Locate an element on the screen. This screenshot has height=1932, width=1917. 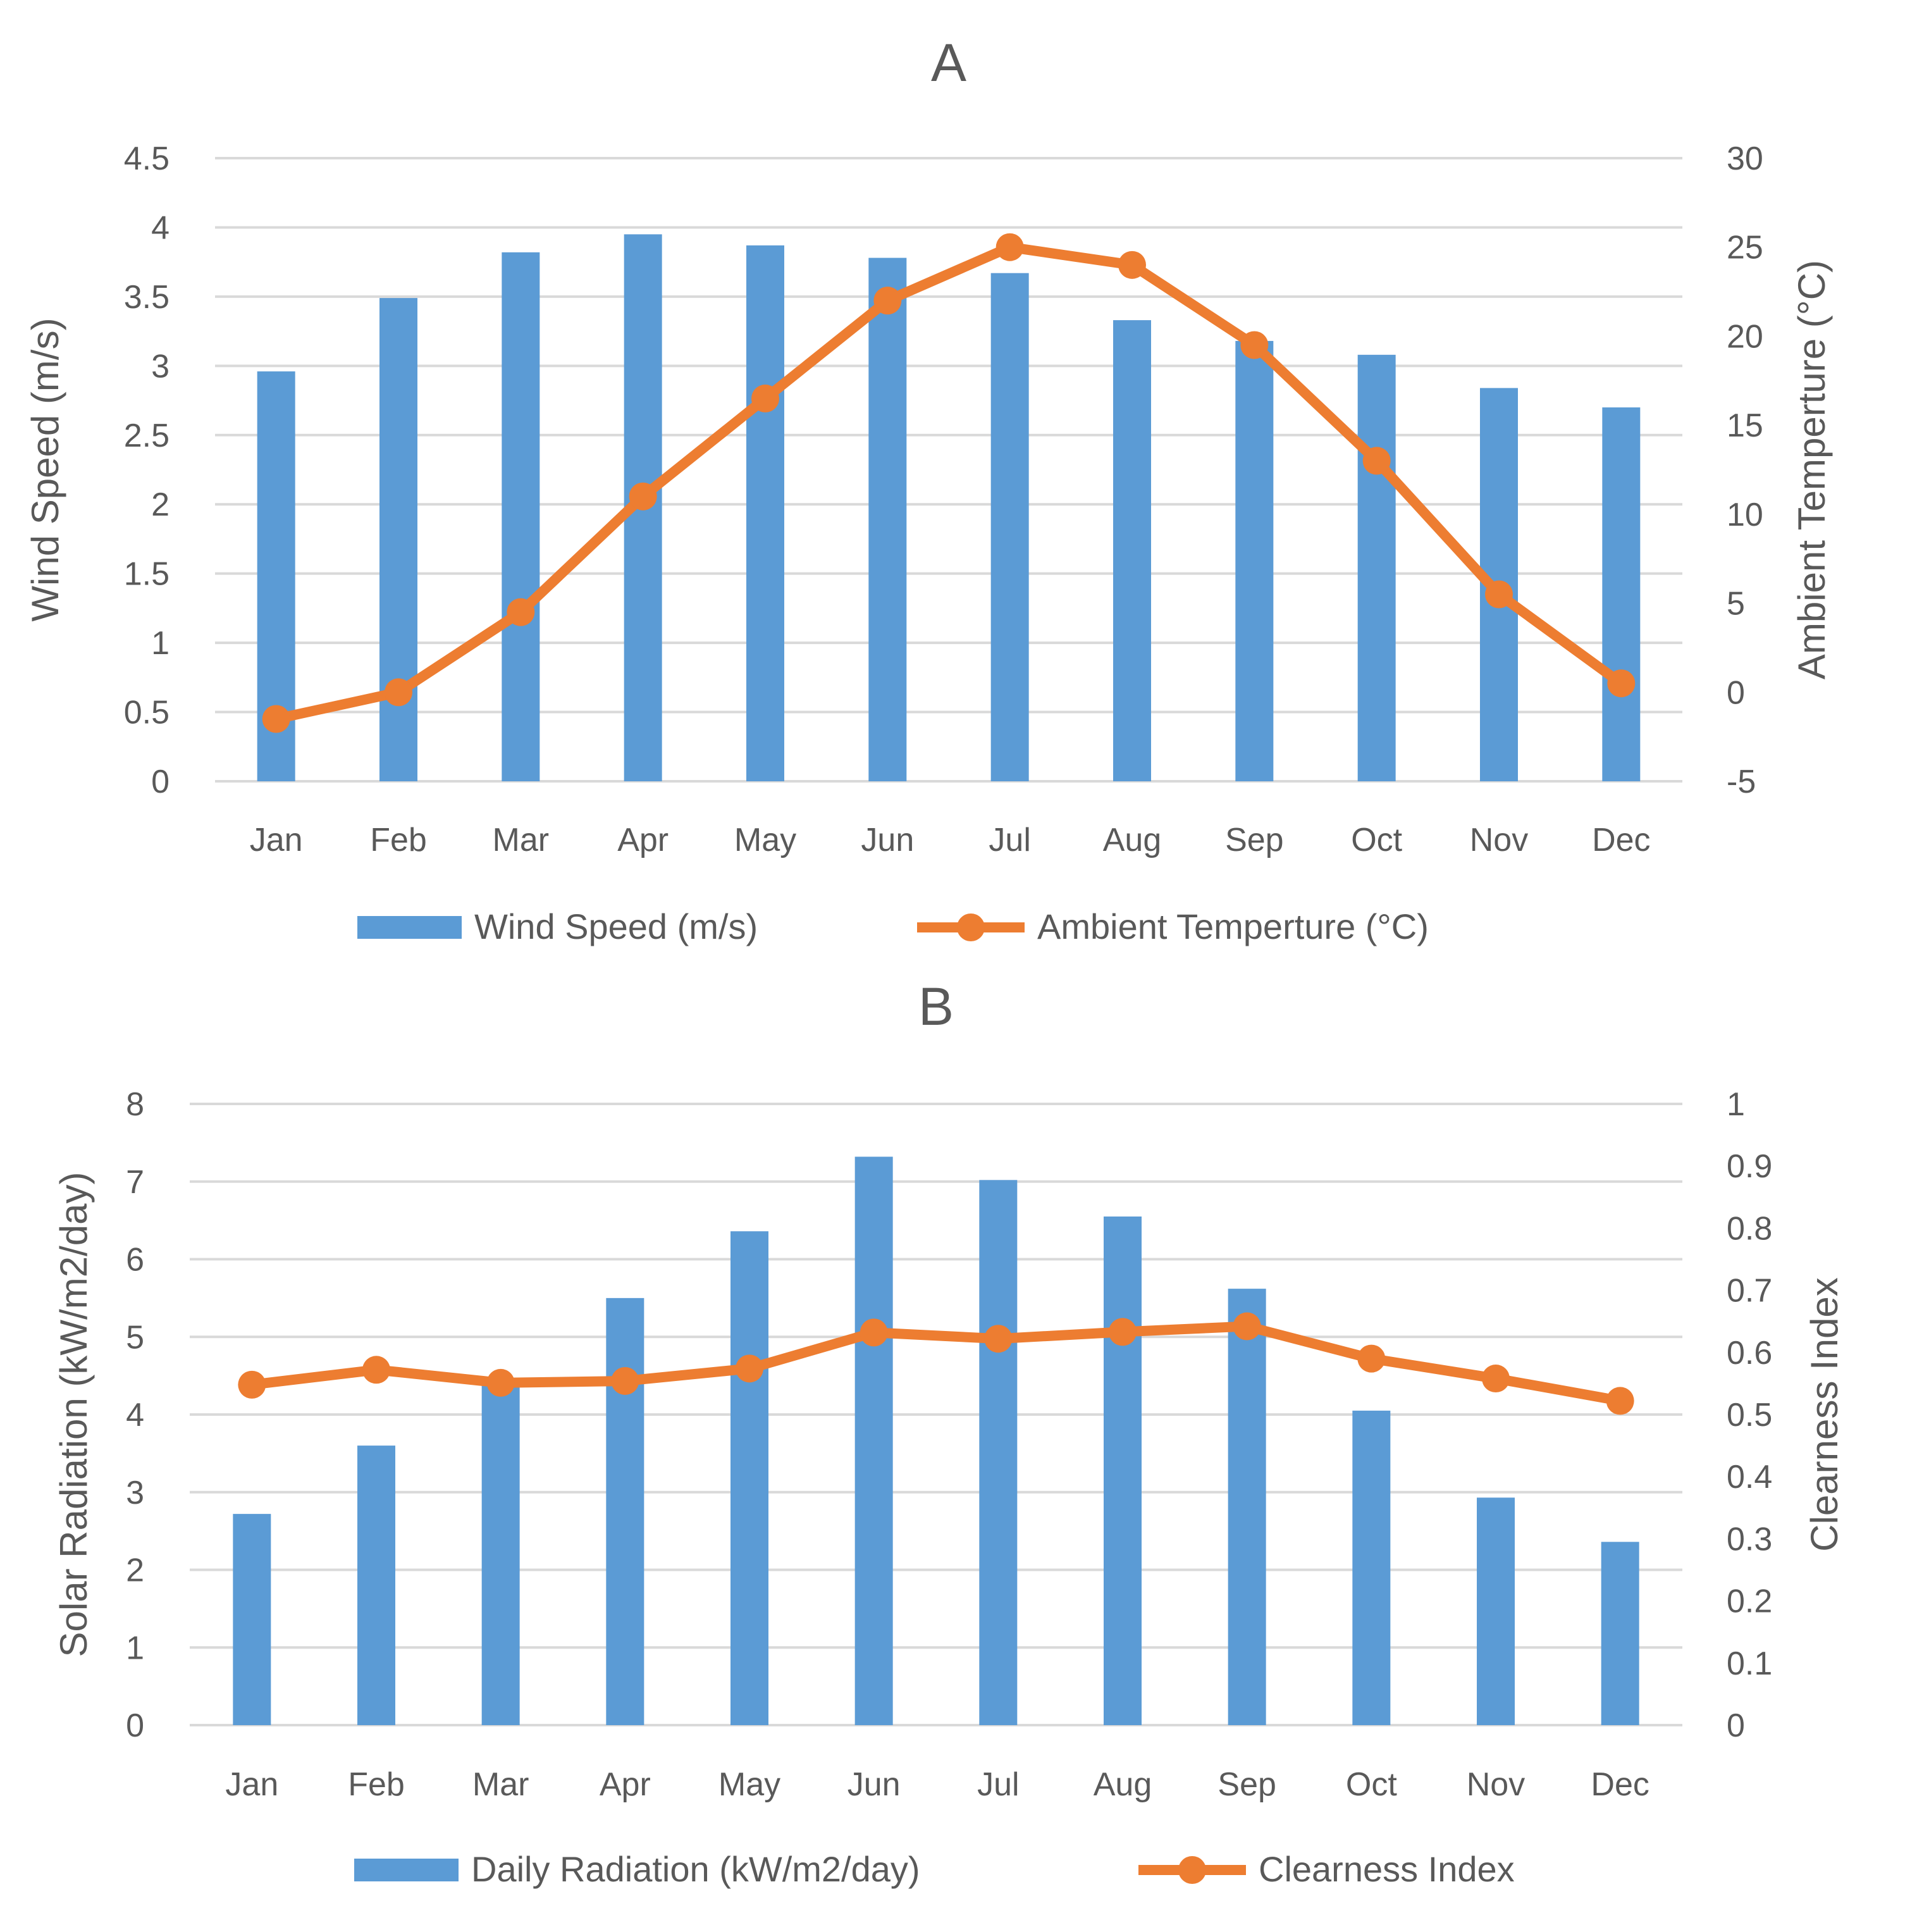
y2-axis-title: Clearness Index is located at coordinates (1824, 1415).